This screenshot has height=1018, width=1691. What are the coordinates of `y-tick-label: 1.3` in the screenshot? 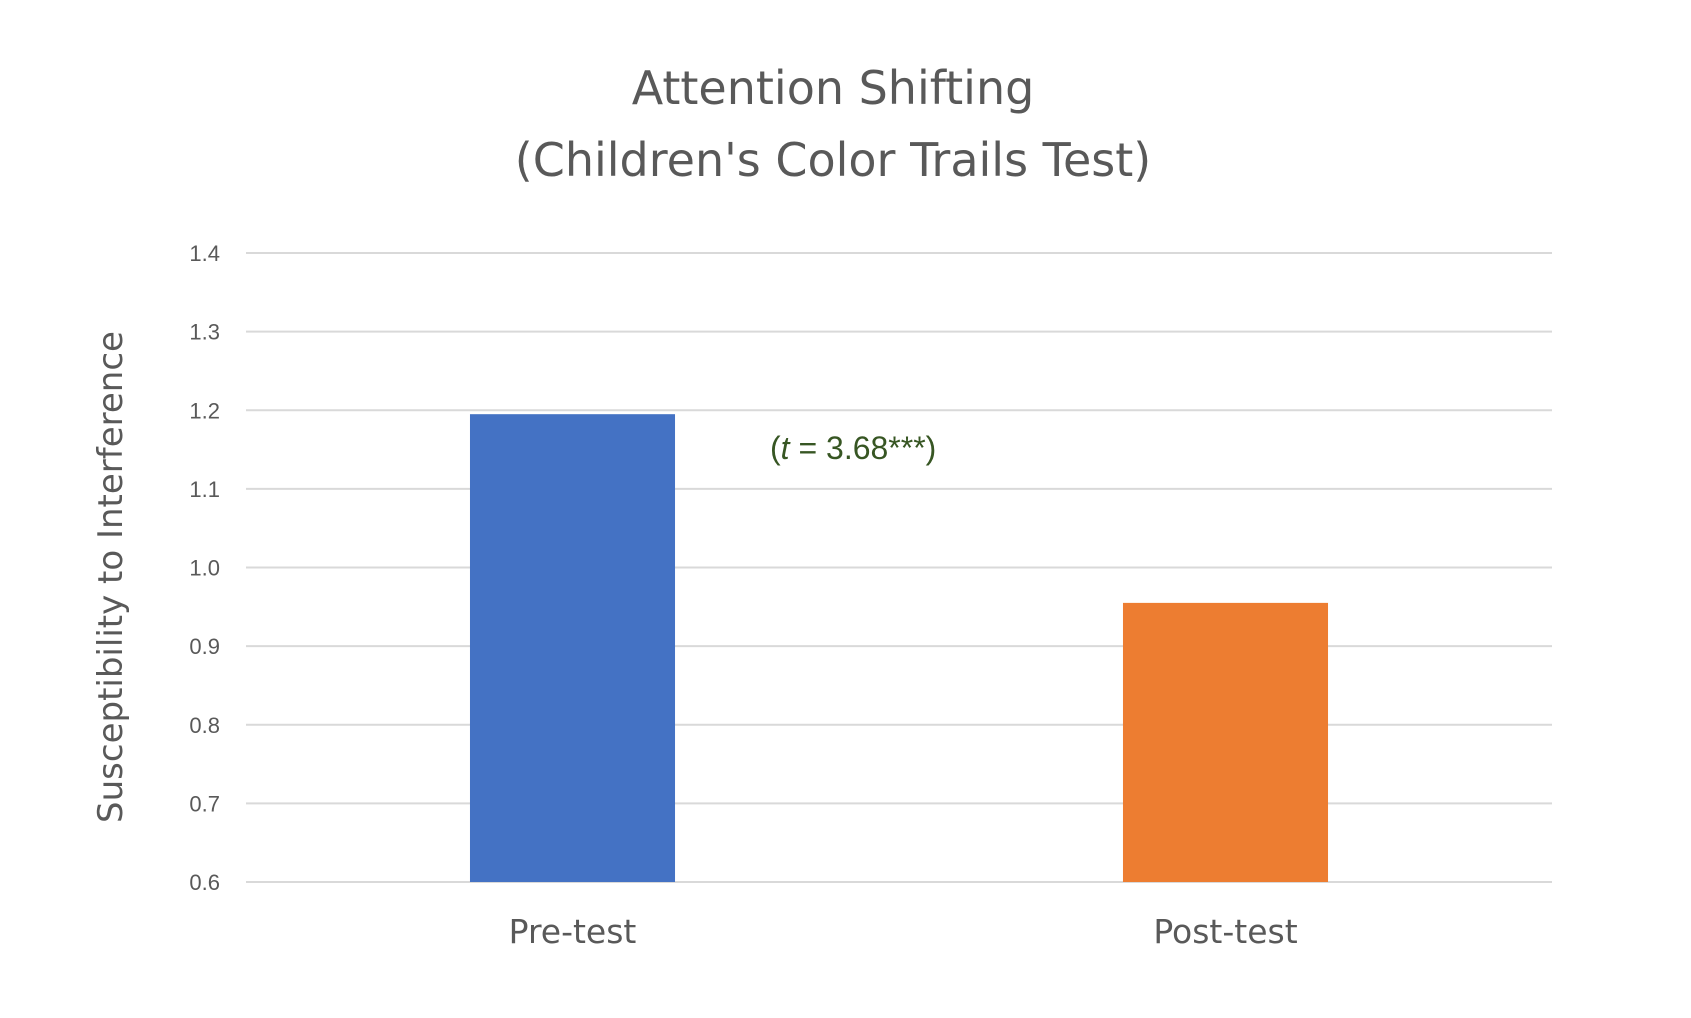 It's located at (204, 332).